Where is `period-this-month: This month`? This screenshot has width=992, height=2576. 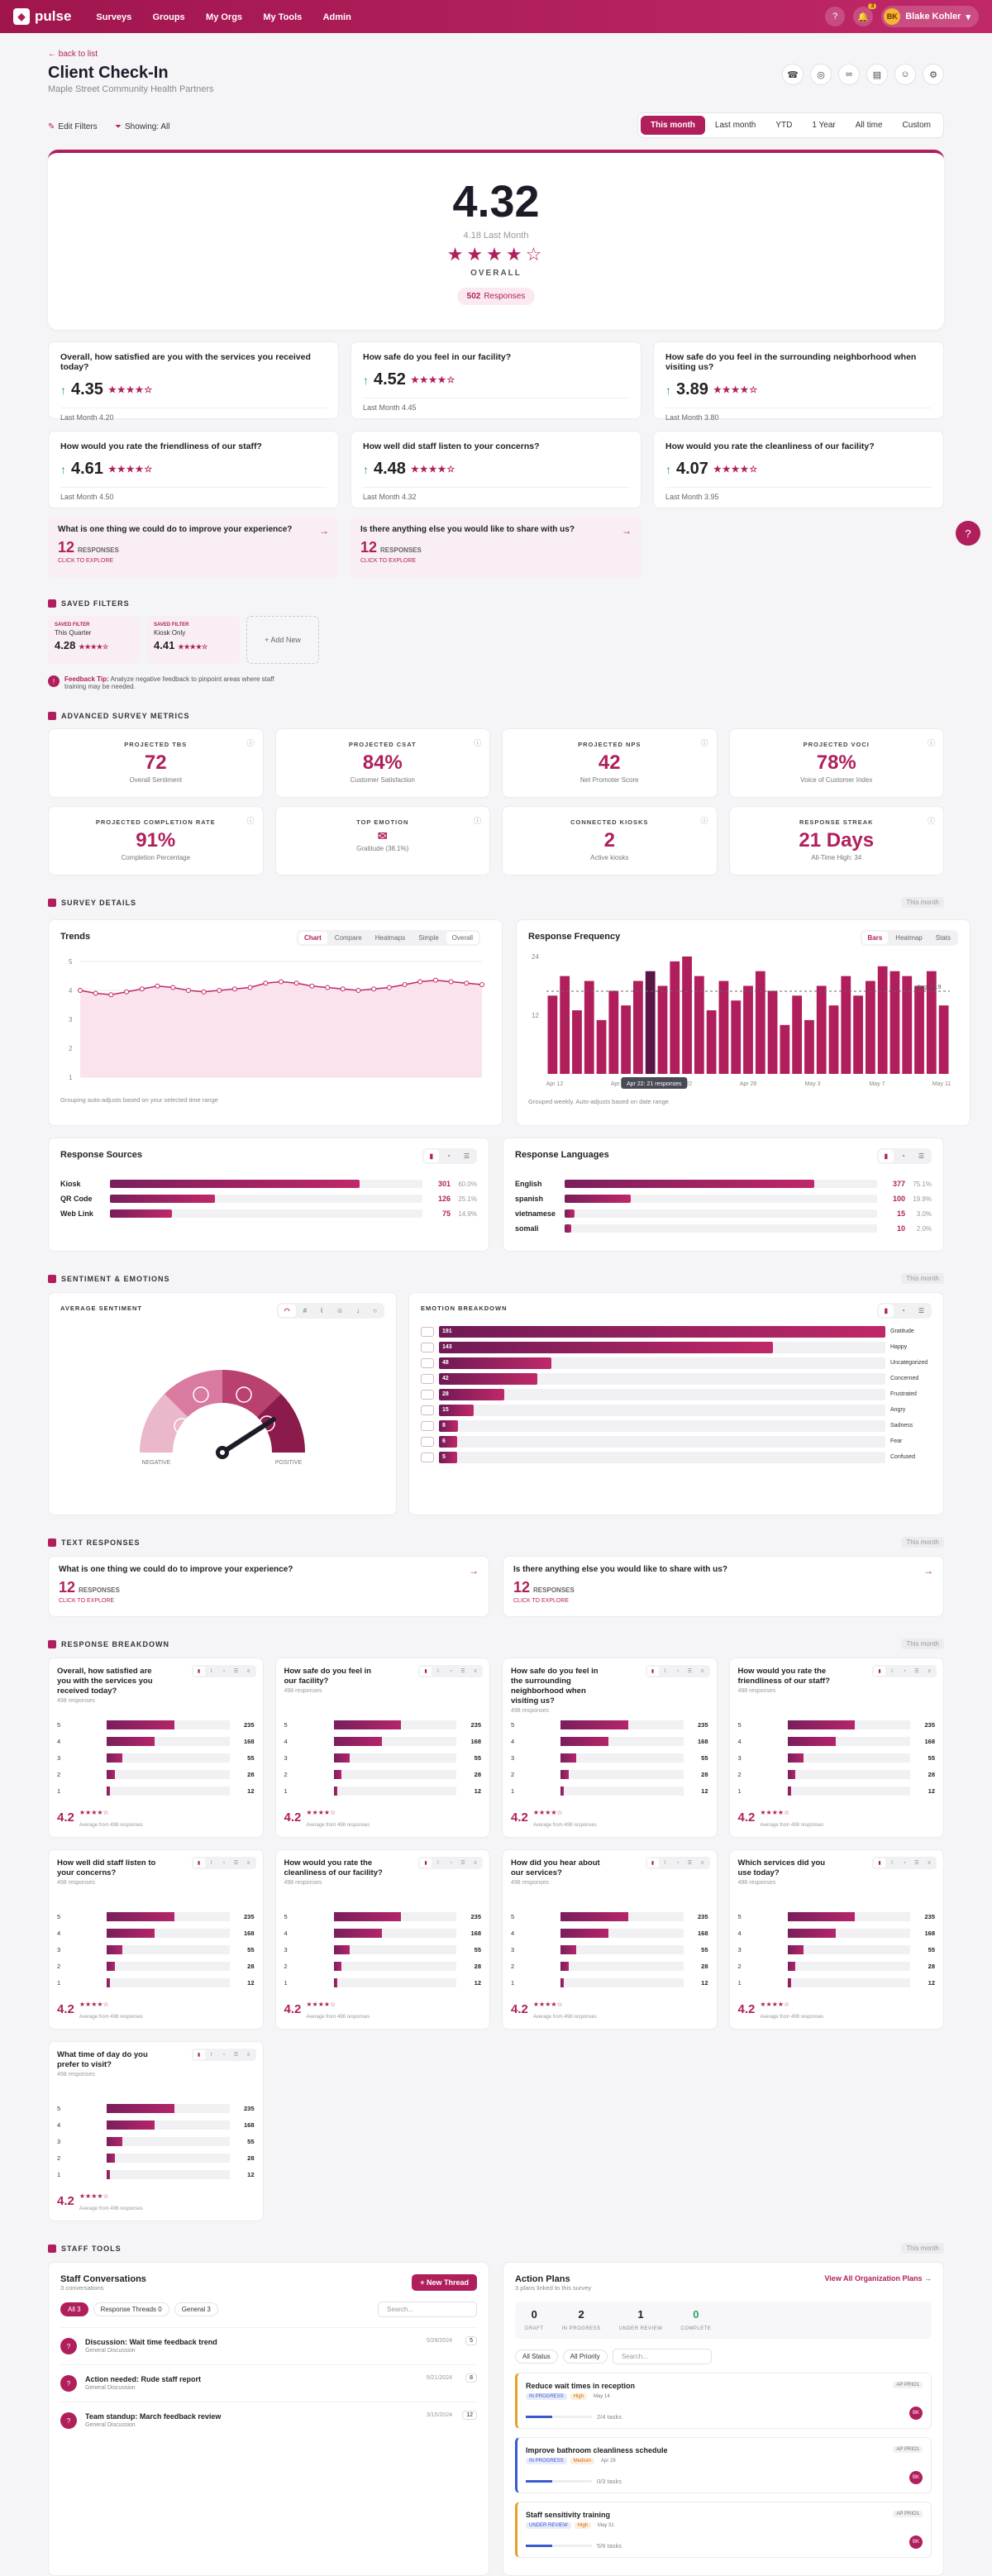
period-this-month: This month is located at coordinates (673, 125).